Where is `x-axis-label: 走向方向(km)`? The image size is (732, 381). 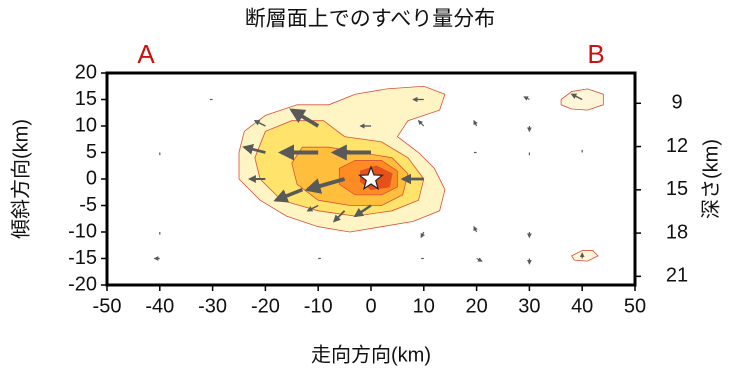 x-axis-label: 走向方向(km) is located at coordinates (371, 354).